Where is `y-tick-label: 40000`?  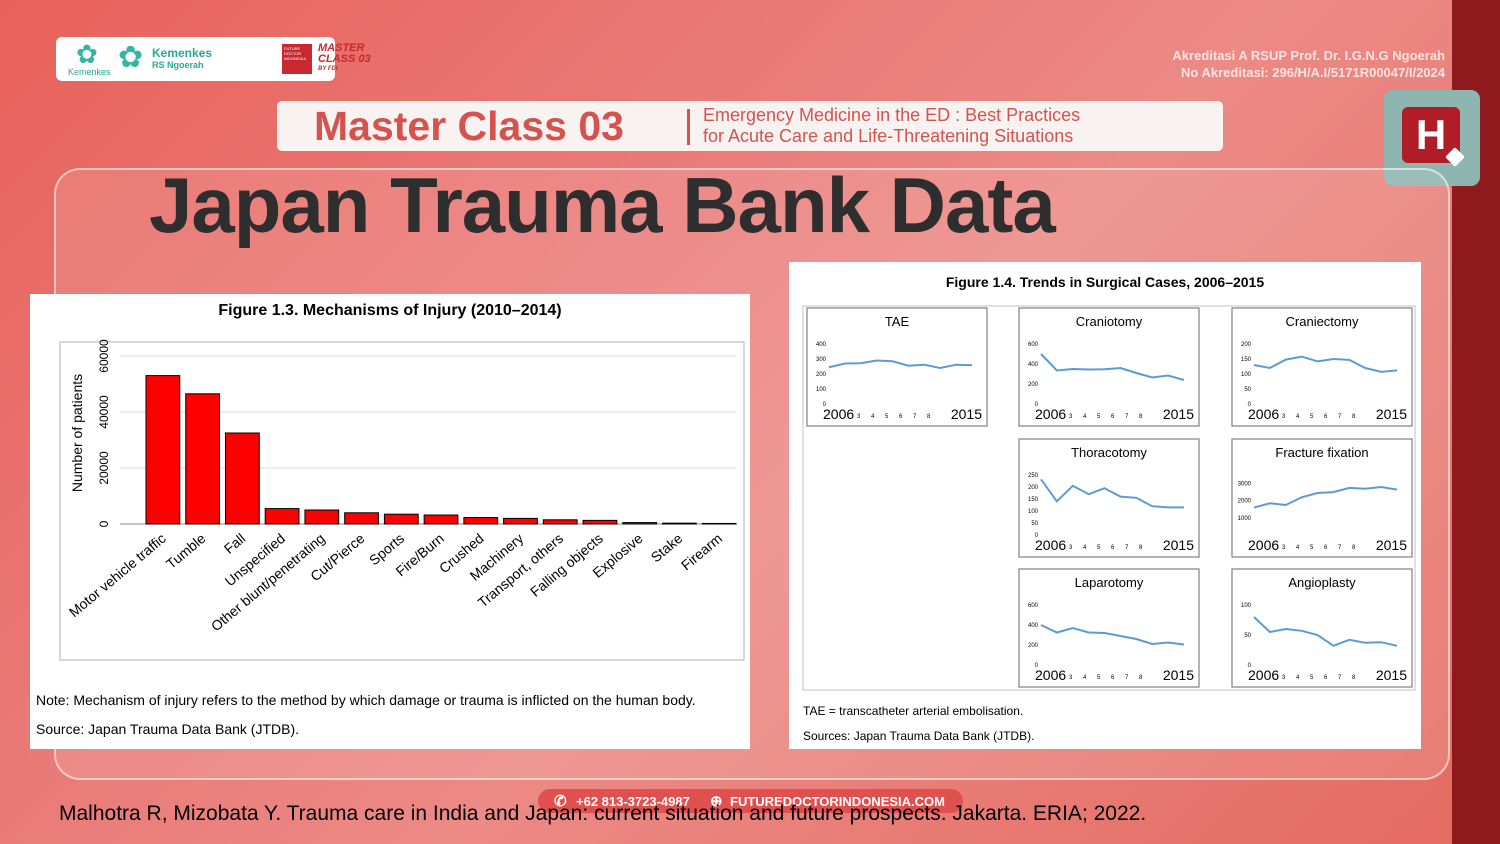 y-tick-label: 40000 is located at coordinates (104, 412).